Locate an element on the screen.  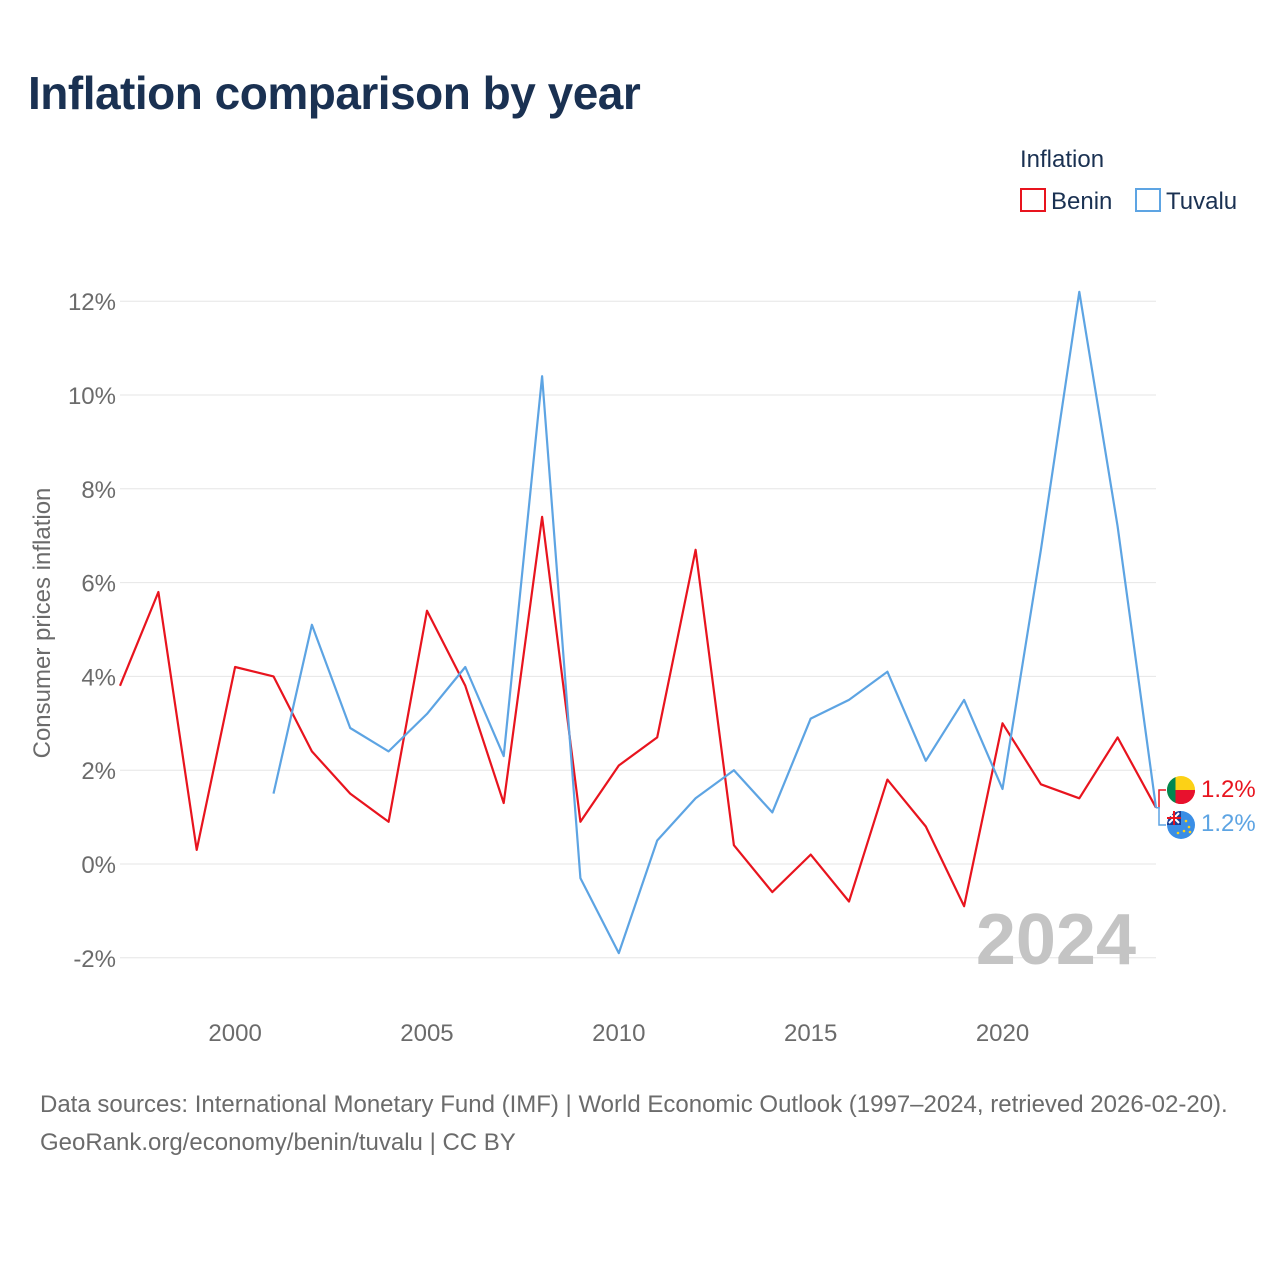
benin-end-value: 1.2% is located at coordinates (1228, 789).